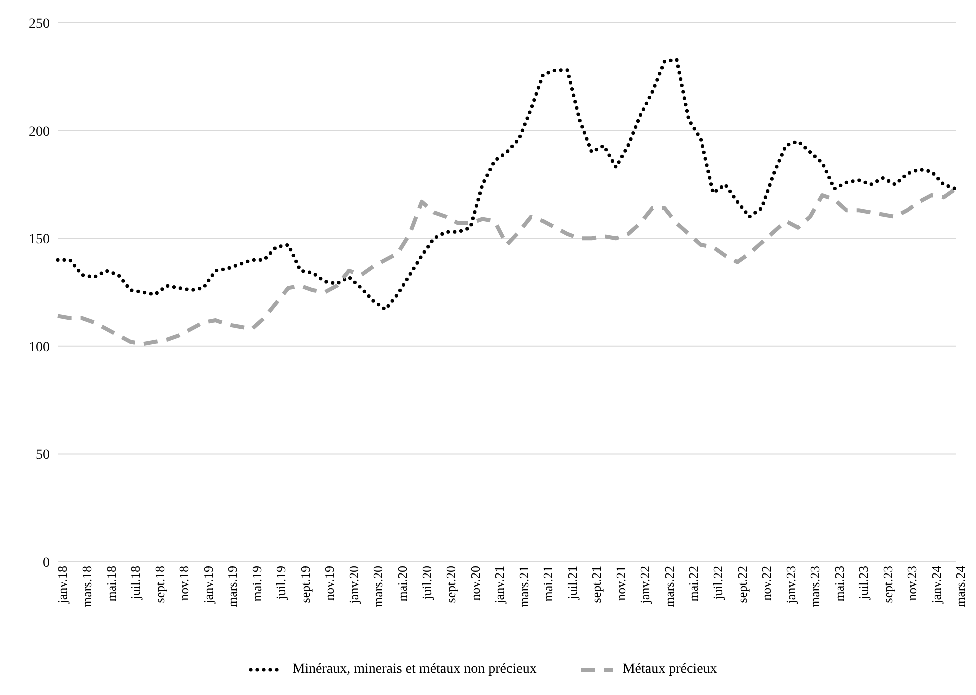 This screenshot has width=976, height=695. I want to click on x-tick-label: juil.22, so click(718, 583).